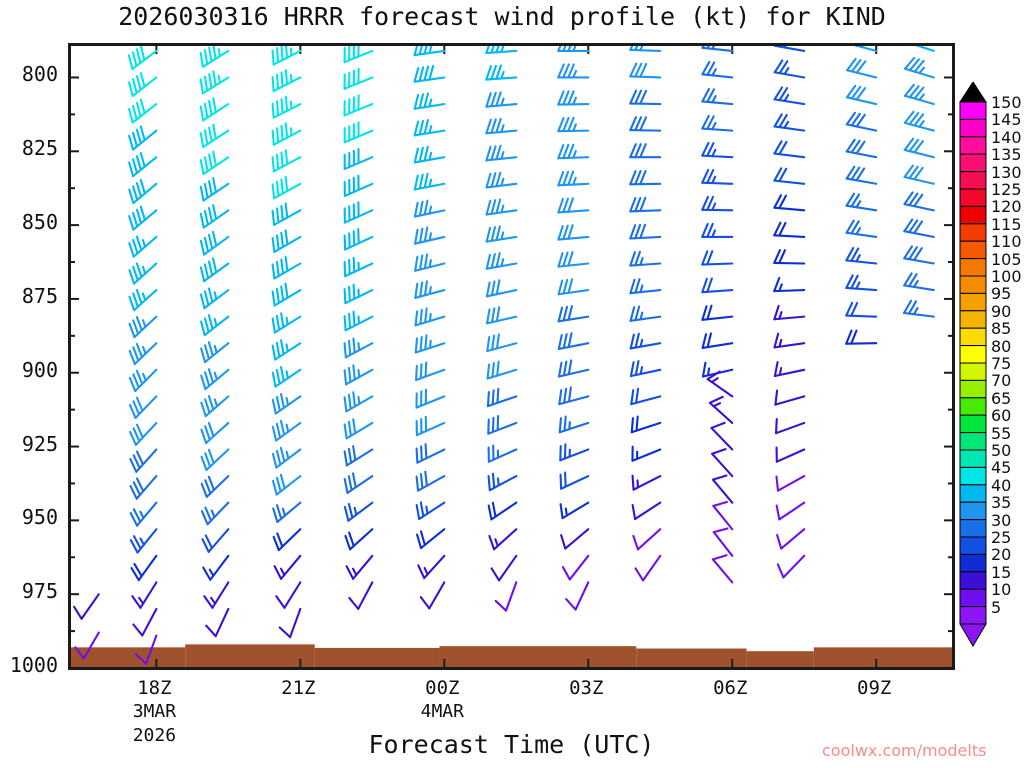  I want to click on x-axis-tick-label: 06Z, so click(730, 688).